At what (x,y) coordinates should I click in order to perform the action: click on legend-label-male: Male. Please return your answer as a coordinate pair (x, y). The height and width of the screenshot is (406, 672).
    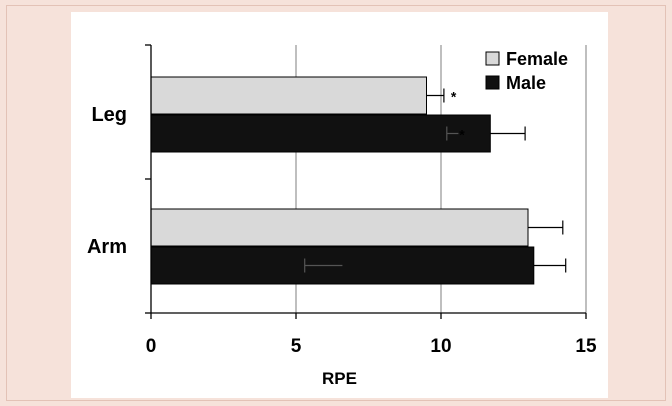
    Looking at the image, I should click on (526, 83).